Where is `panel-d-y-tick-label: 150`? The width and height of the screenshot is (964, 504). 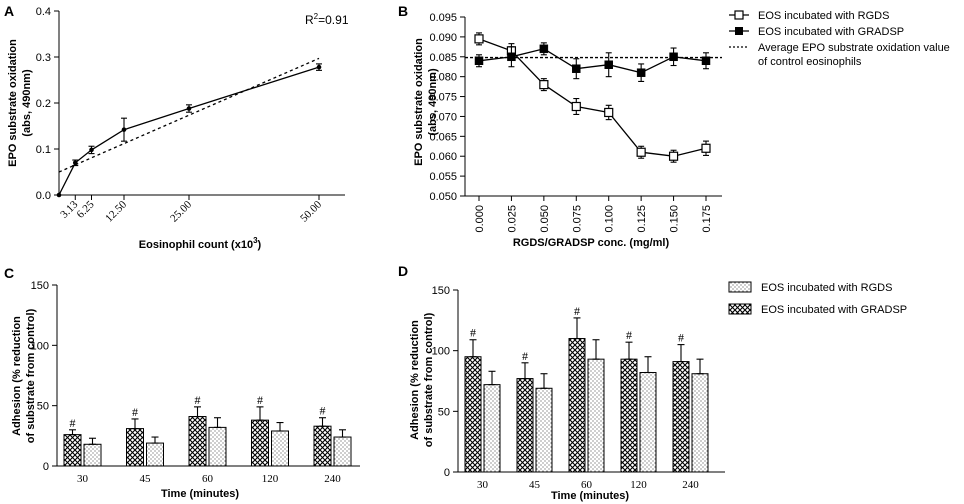
panel-d-y-tick-label: 150 is located at coordinates (441, 291).